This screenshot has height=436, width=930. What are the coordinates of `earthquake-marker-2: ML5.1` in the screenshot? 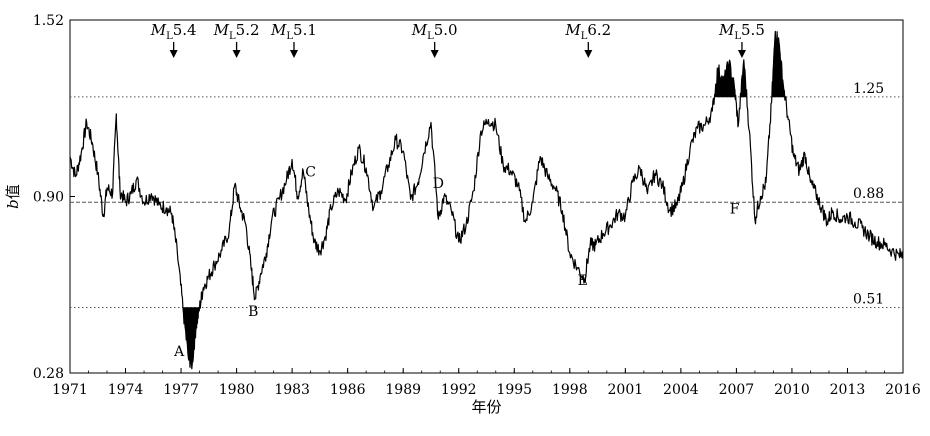 It's located at (293, 39).